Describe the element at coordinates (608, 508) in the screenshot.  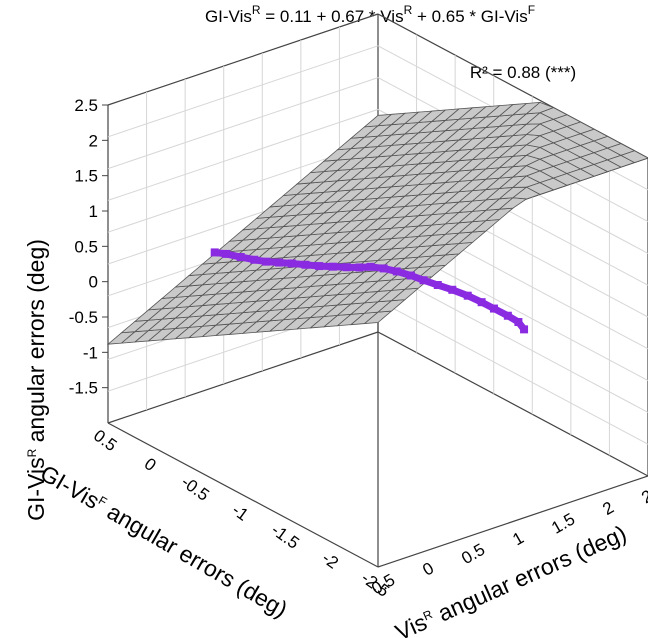
I see `x-tick-label: 2` at that location.